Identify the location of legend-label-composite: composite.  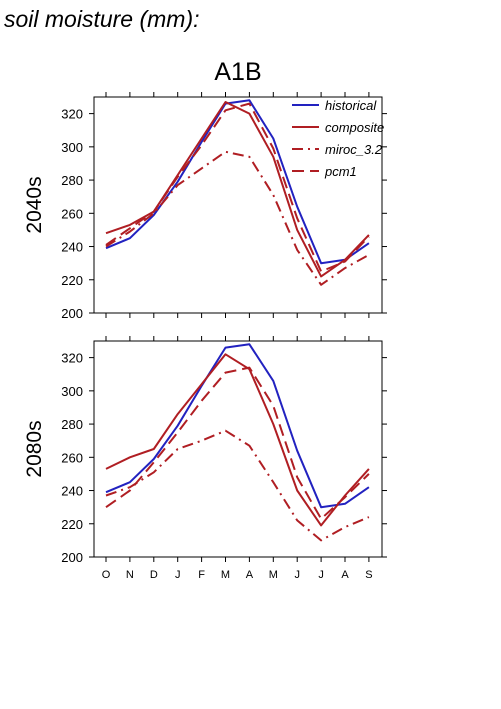
(354, 127).